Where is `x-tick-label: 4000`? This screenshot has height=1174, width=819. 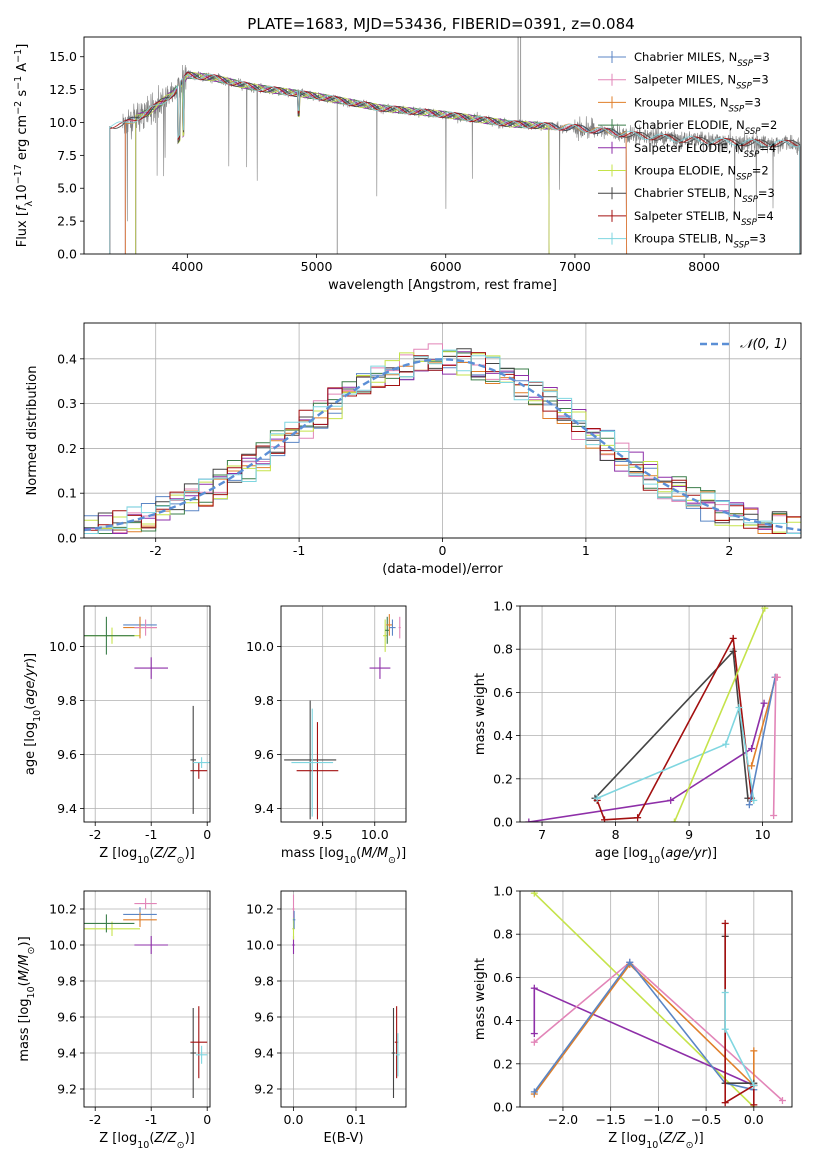
x-tick-label: 4000 is located at coordinates (187, 266).